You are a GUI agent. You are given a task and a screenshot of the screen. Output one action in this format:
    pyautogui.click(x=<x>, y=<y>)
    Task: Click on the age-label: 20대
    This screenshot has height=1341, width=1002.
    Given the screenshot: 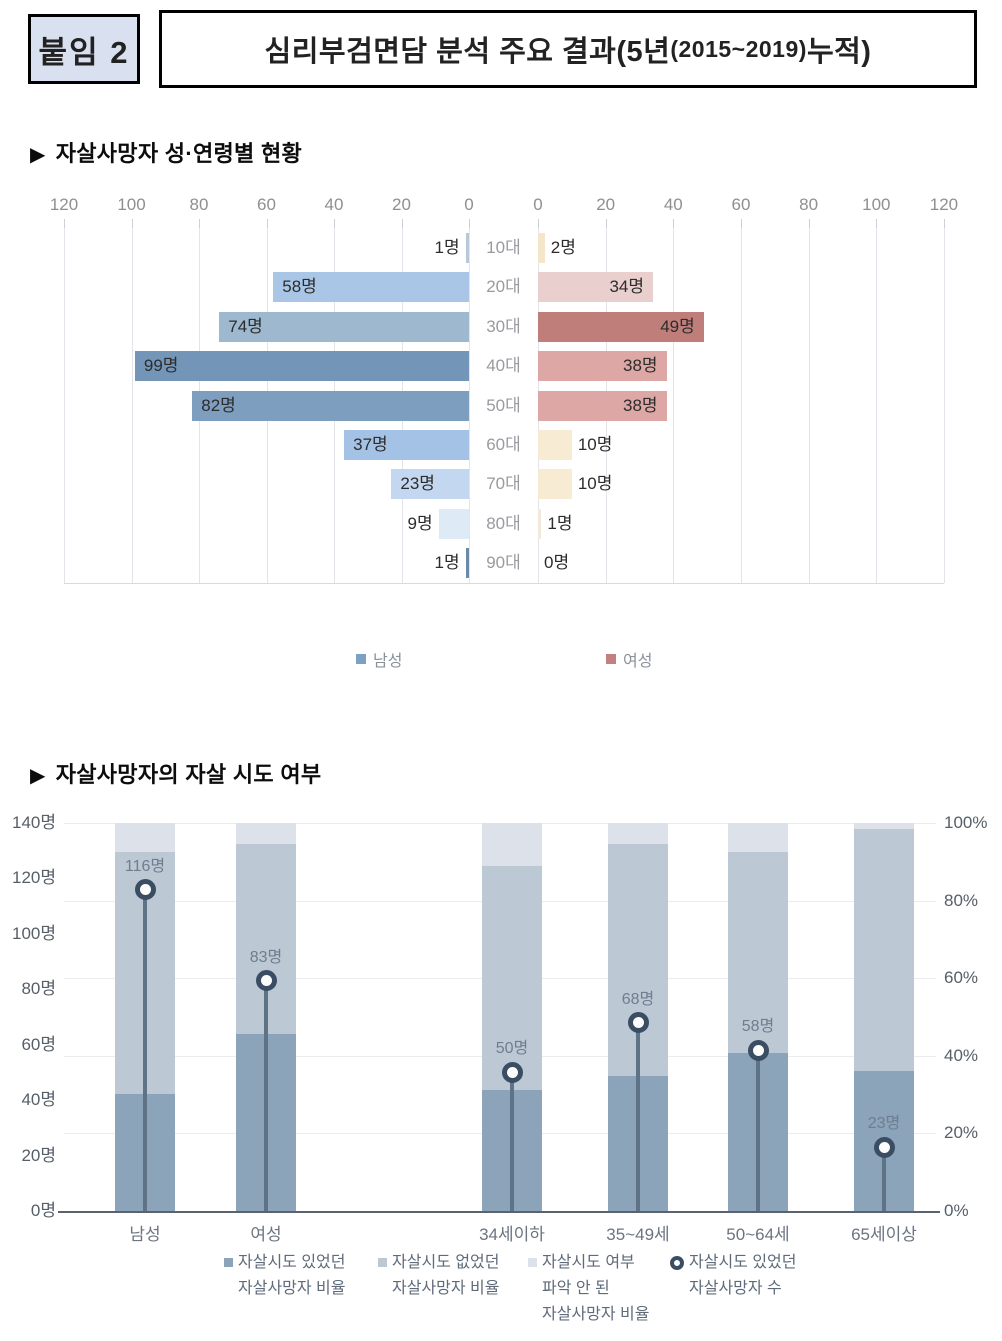 What is the action you would take?
    pyautogui.click(x=503, y=287)
    